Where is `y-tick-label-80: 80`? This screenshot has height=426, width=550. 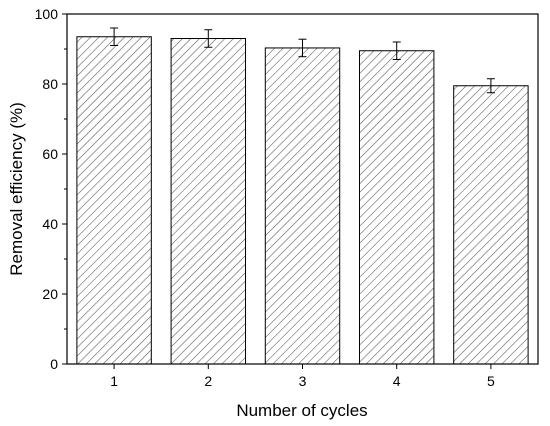
y-tick-label-80: 80 is located at coordinates (50, 84).